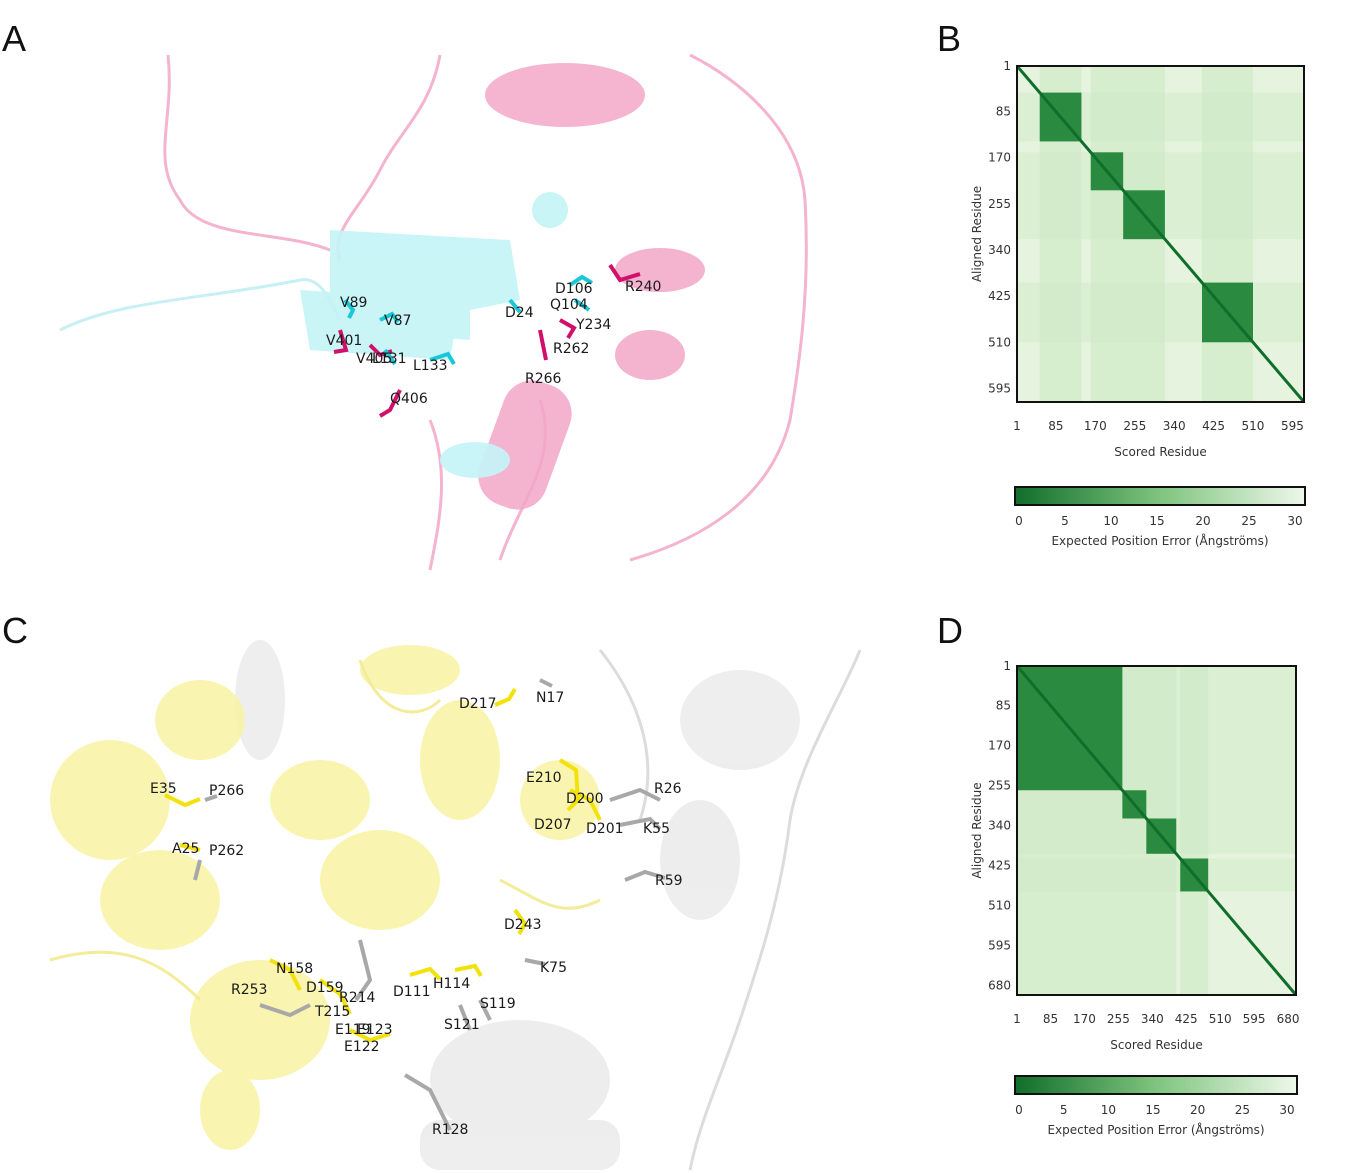 This screenshot has height=1173, width=1358. Describe the element at coordinates (415, 904) in the screenshot. I see `residue-sticks-c` at that location.